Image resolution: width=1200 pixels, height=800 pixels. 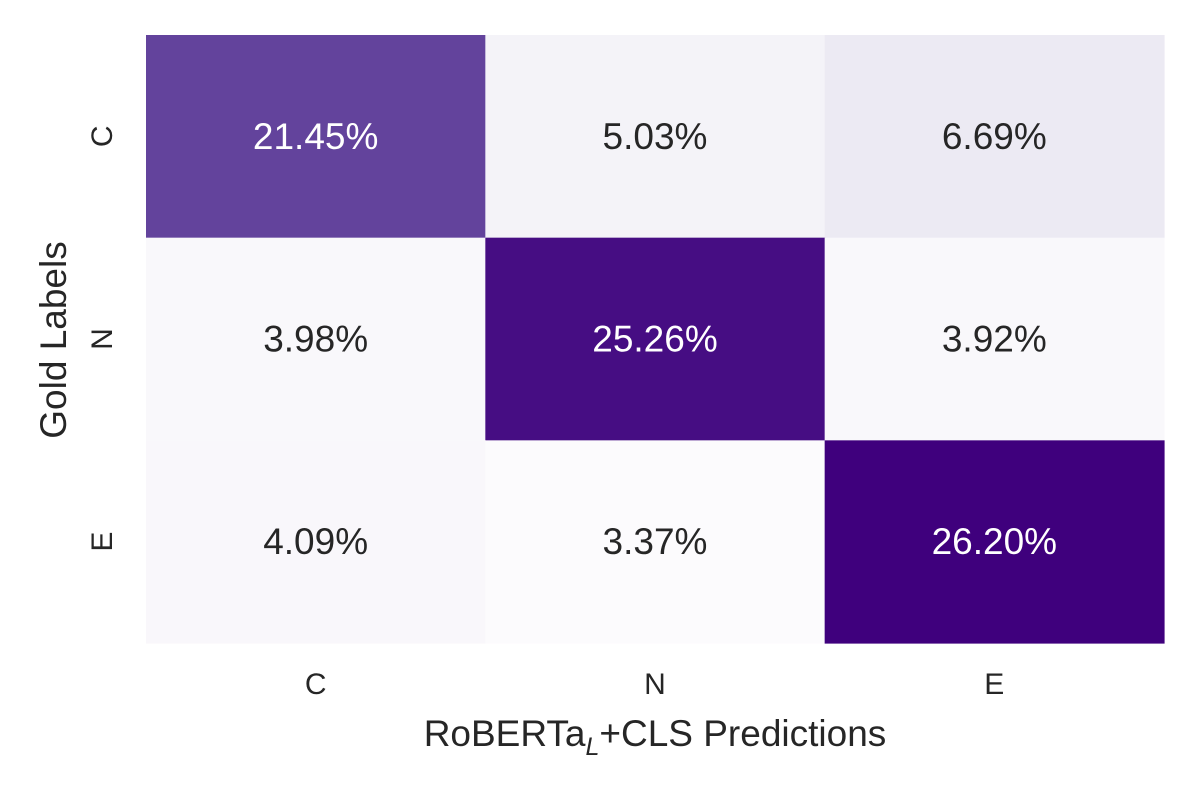 What do you see at coordinates (994, 684) in the screenshot?
I see `x-tick-label-E: E` at bounding box center [994, 684].